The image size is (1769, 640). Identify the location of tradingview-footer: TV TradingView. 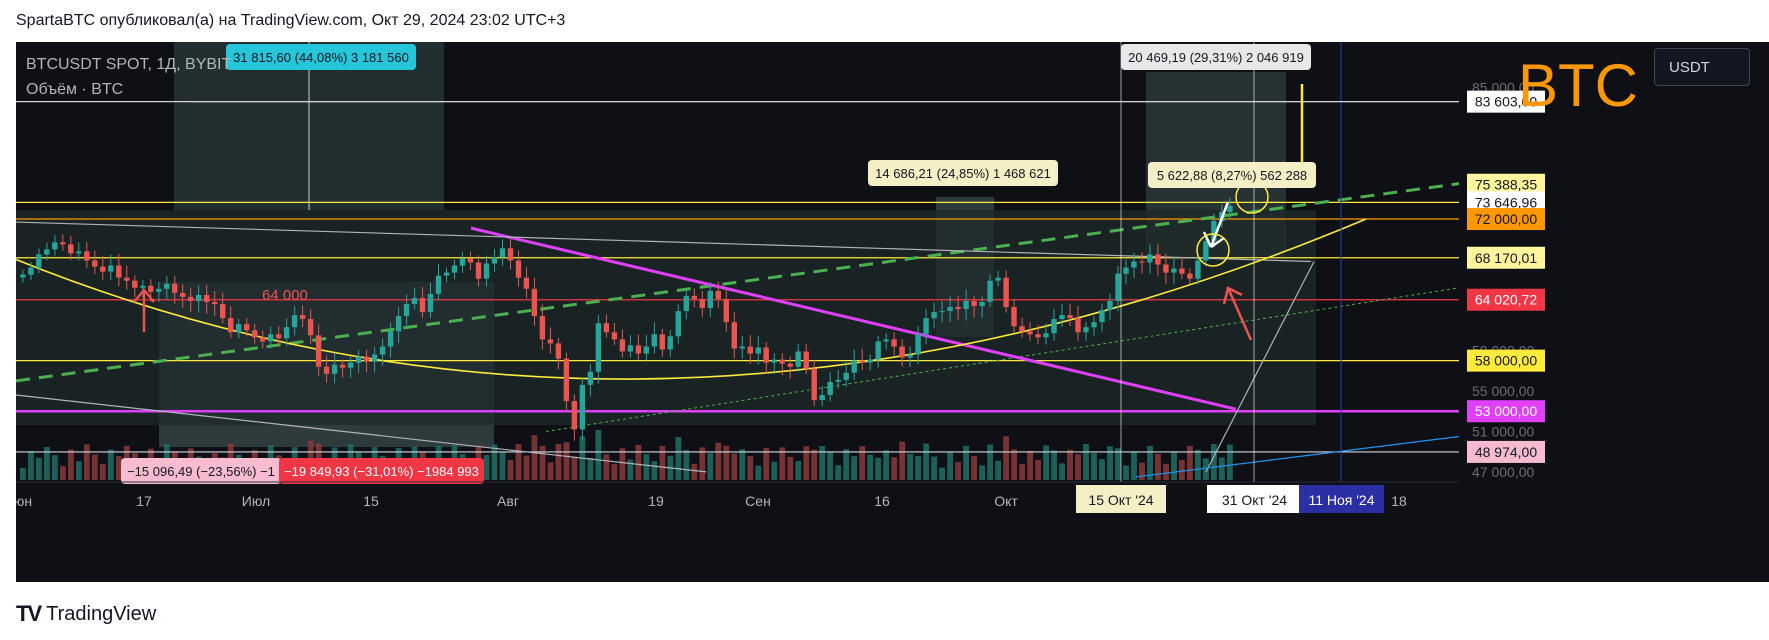
(86, 614).